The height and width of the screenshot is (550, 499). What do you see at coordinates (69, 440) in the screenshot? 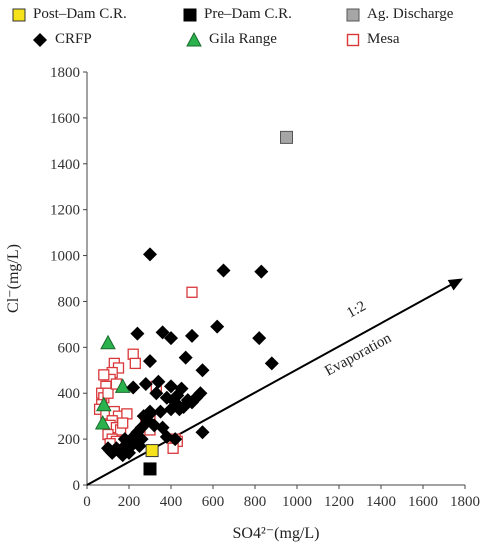
I see `y-tick-label: 200` at bounding box center [69, 440].